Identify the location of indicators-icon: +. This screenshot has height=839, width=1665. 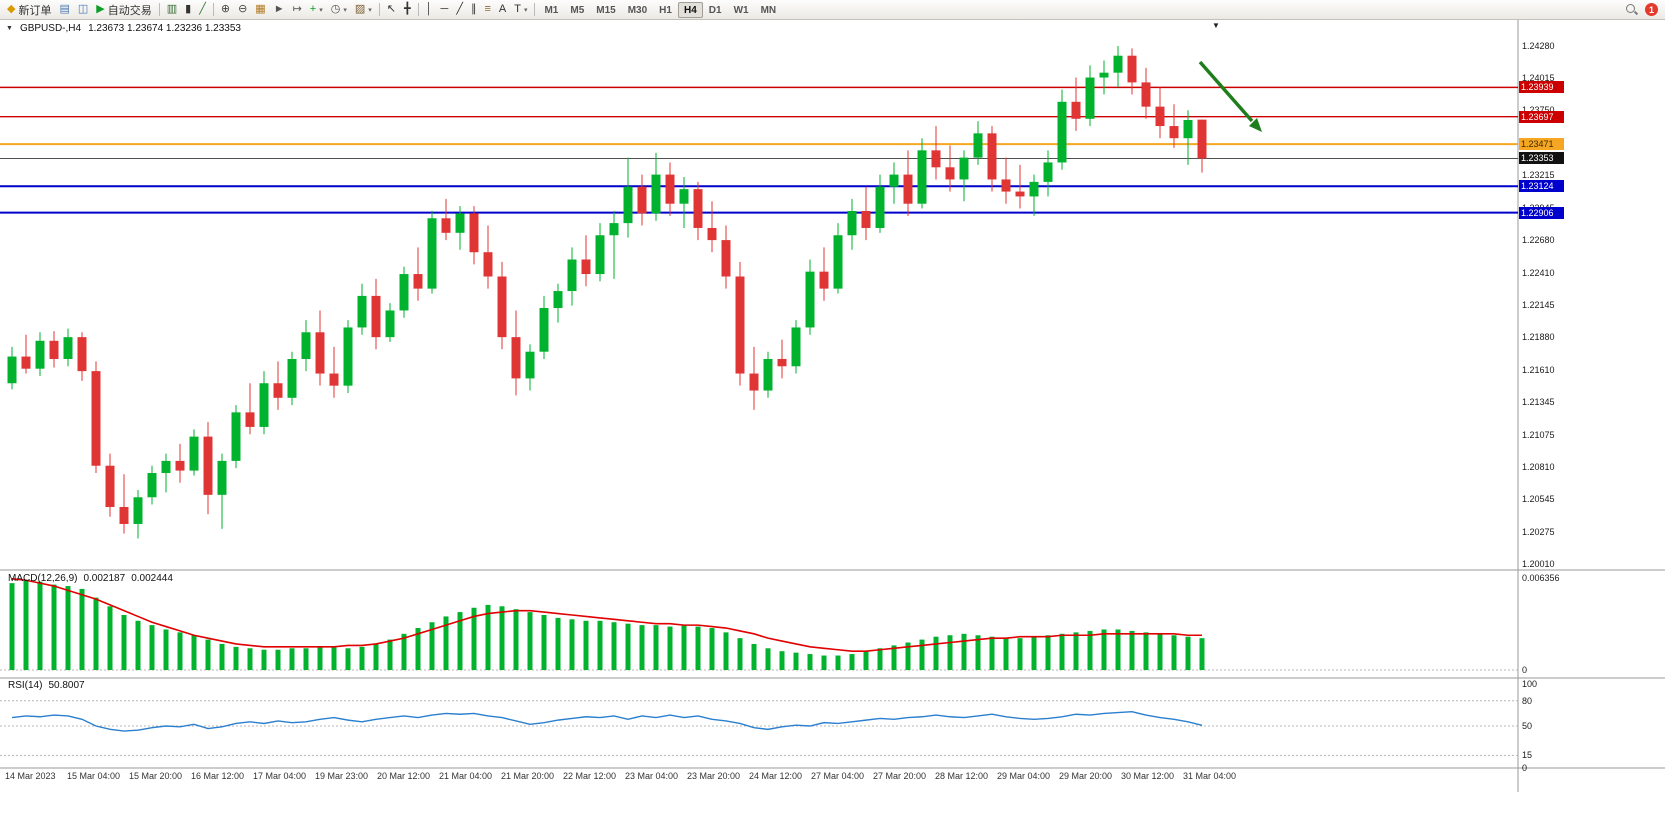
(313, 9).